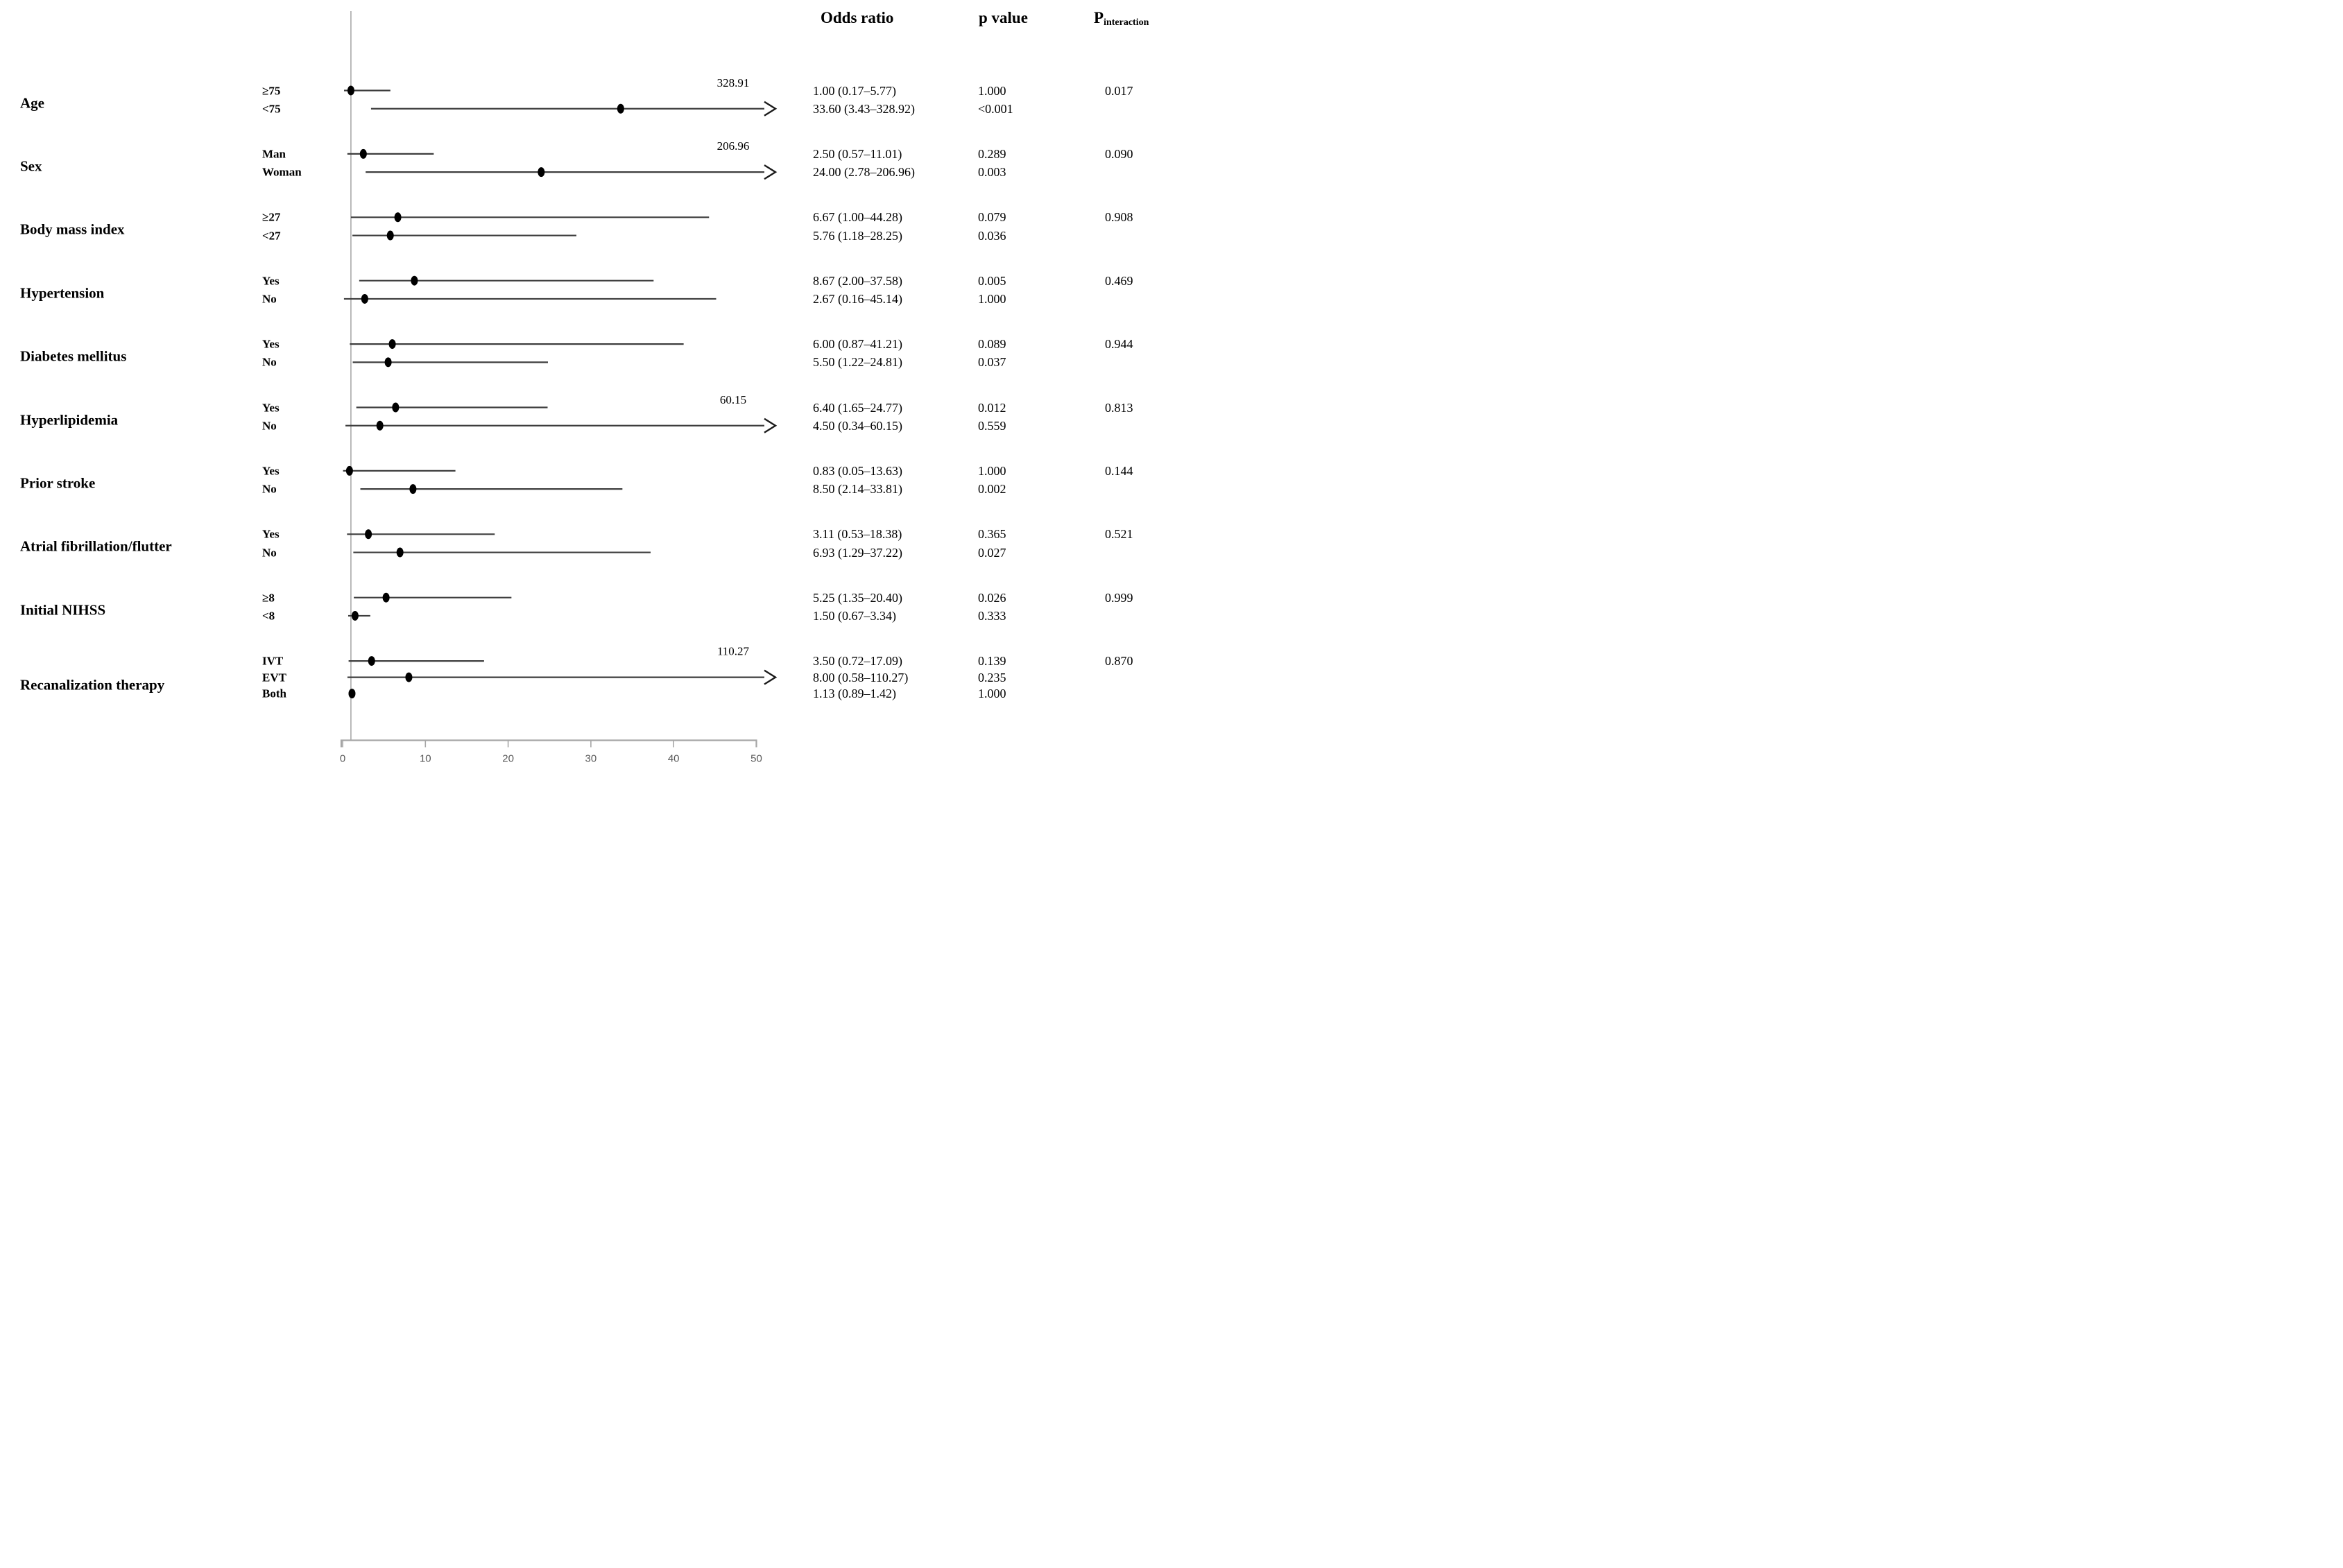  What do you see at coordinates (857, 153) in the screenshot?
I see `odds-ratio-value: 2.50 (0.57–11.01)` at bounding box center [857, 153].